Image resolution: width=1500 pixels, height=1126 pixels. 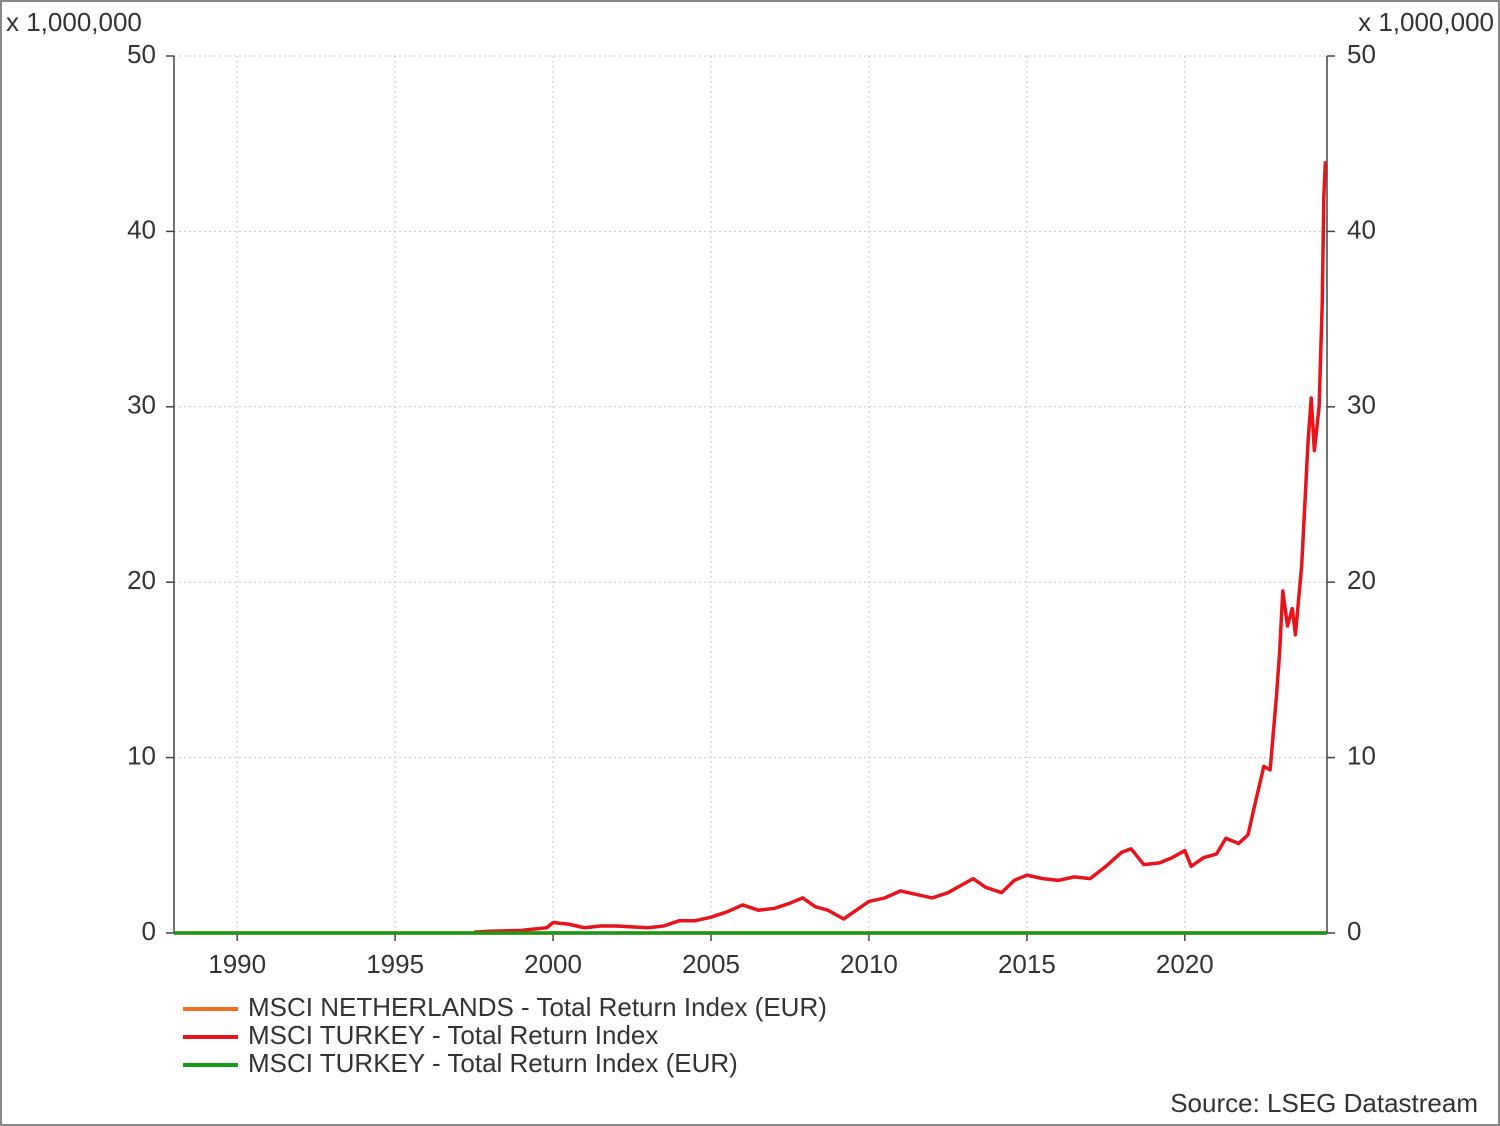 I want to click on y-tick-label: 50, so click(x=141, y=54).